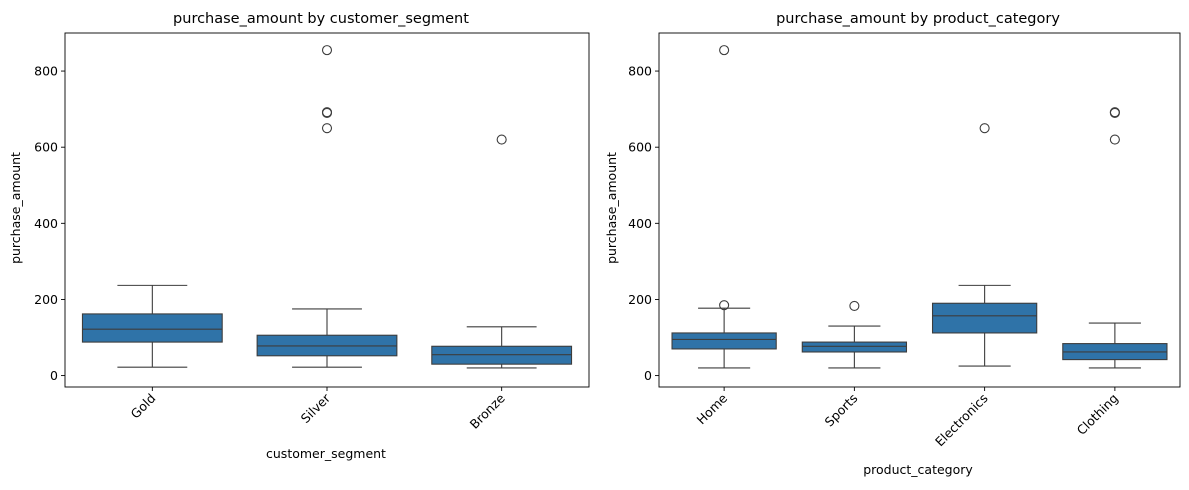  Describe the element at coordinates (321, 19) in the screenshot. I see `chart-title: purchase_amount by customer_segment` at that location.